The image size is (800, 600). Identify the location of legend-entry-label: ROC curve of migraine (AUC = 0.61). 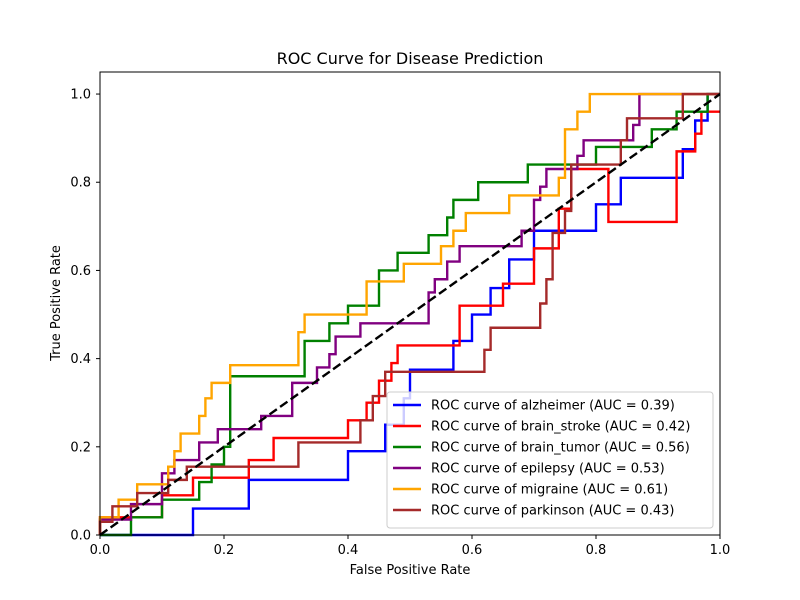
(549, 490).